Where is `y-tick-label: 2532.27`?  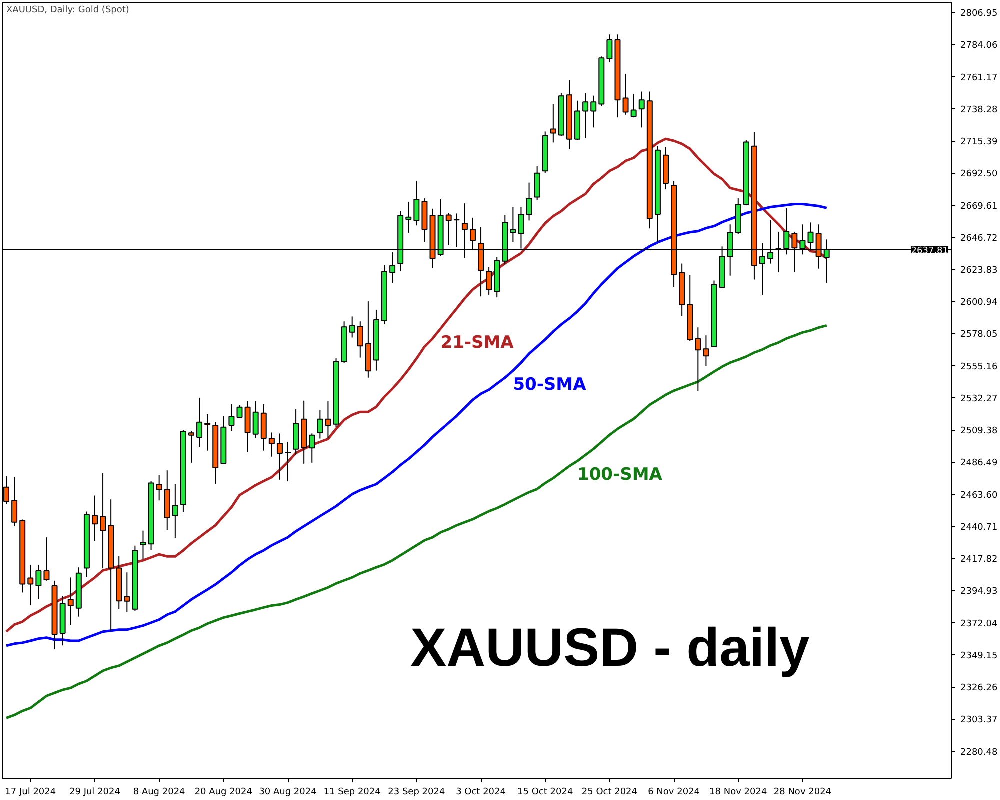 y-tick-label: 2532.27 is located at coordinates (979, 399).